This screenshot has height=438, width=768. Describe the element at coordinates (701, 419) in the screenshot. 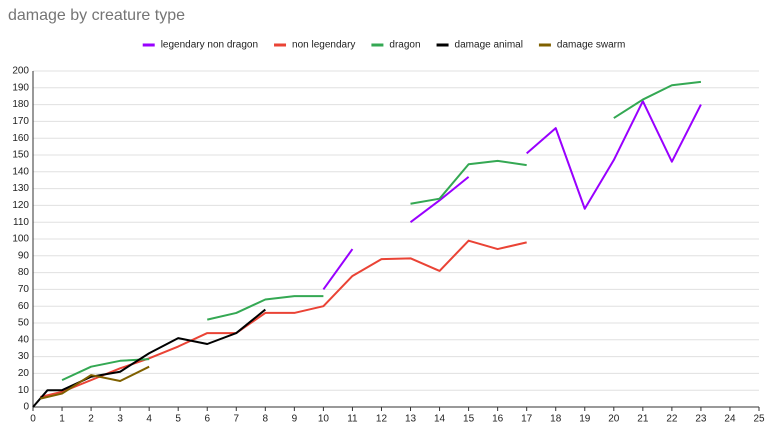

I see `x-tick-label: 23` at that location.